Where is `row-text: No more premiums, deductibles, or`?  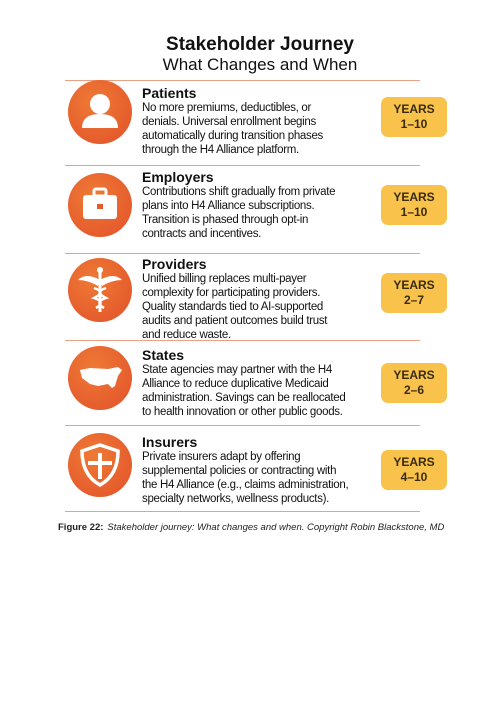 row-text: No more premiums, deductibles, or is located at coordinates (227, 108).